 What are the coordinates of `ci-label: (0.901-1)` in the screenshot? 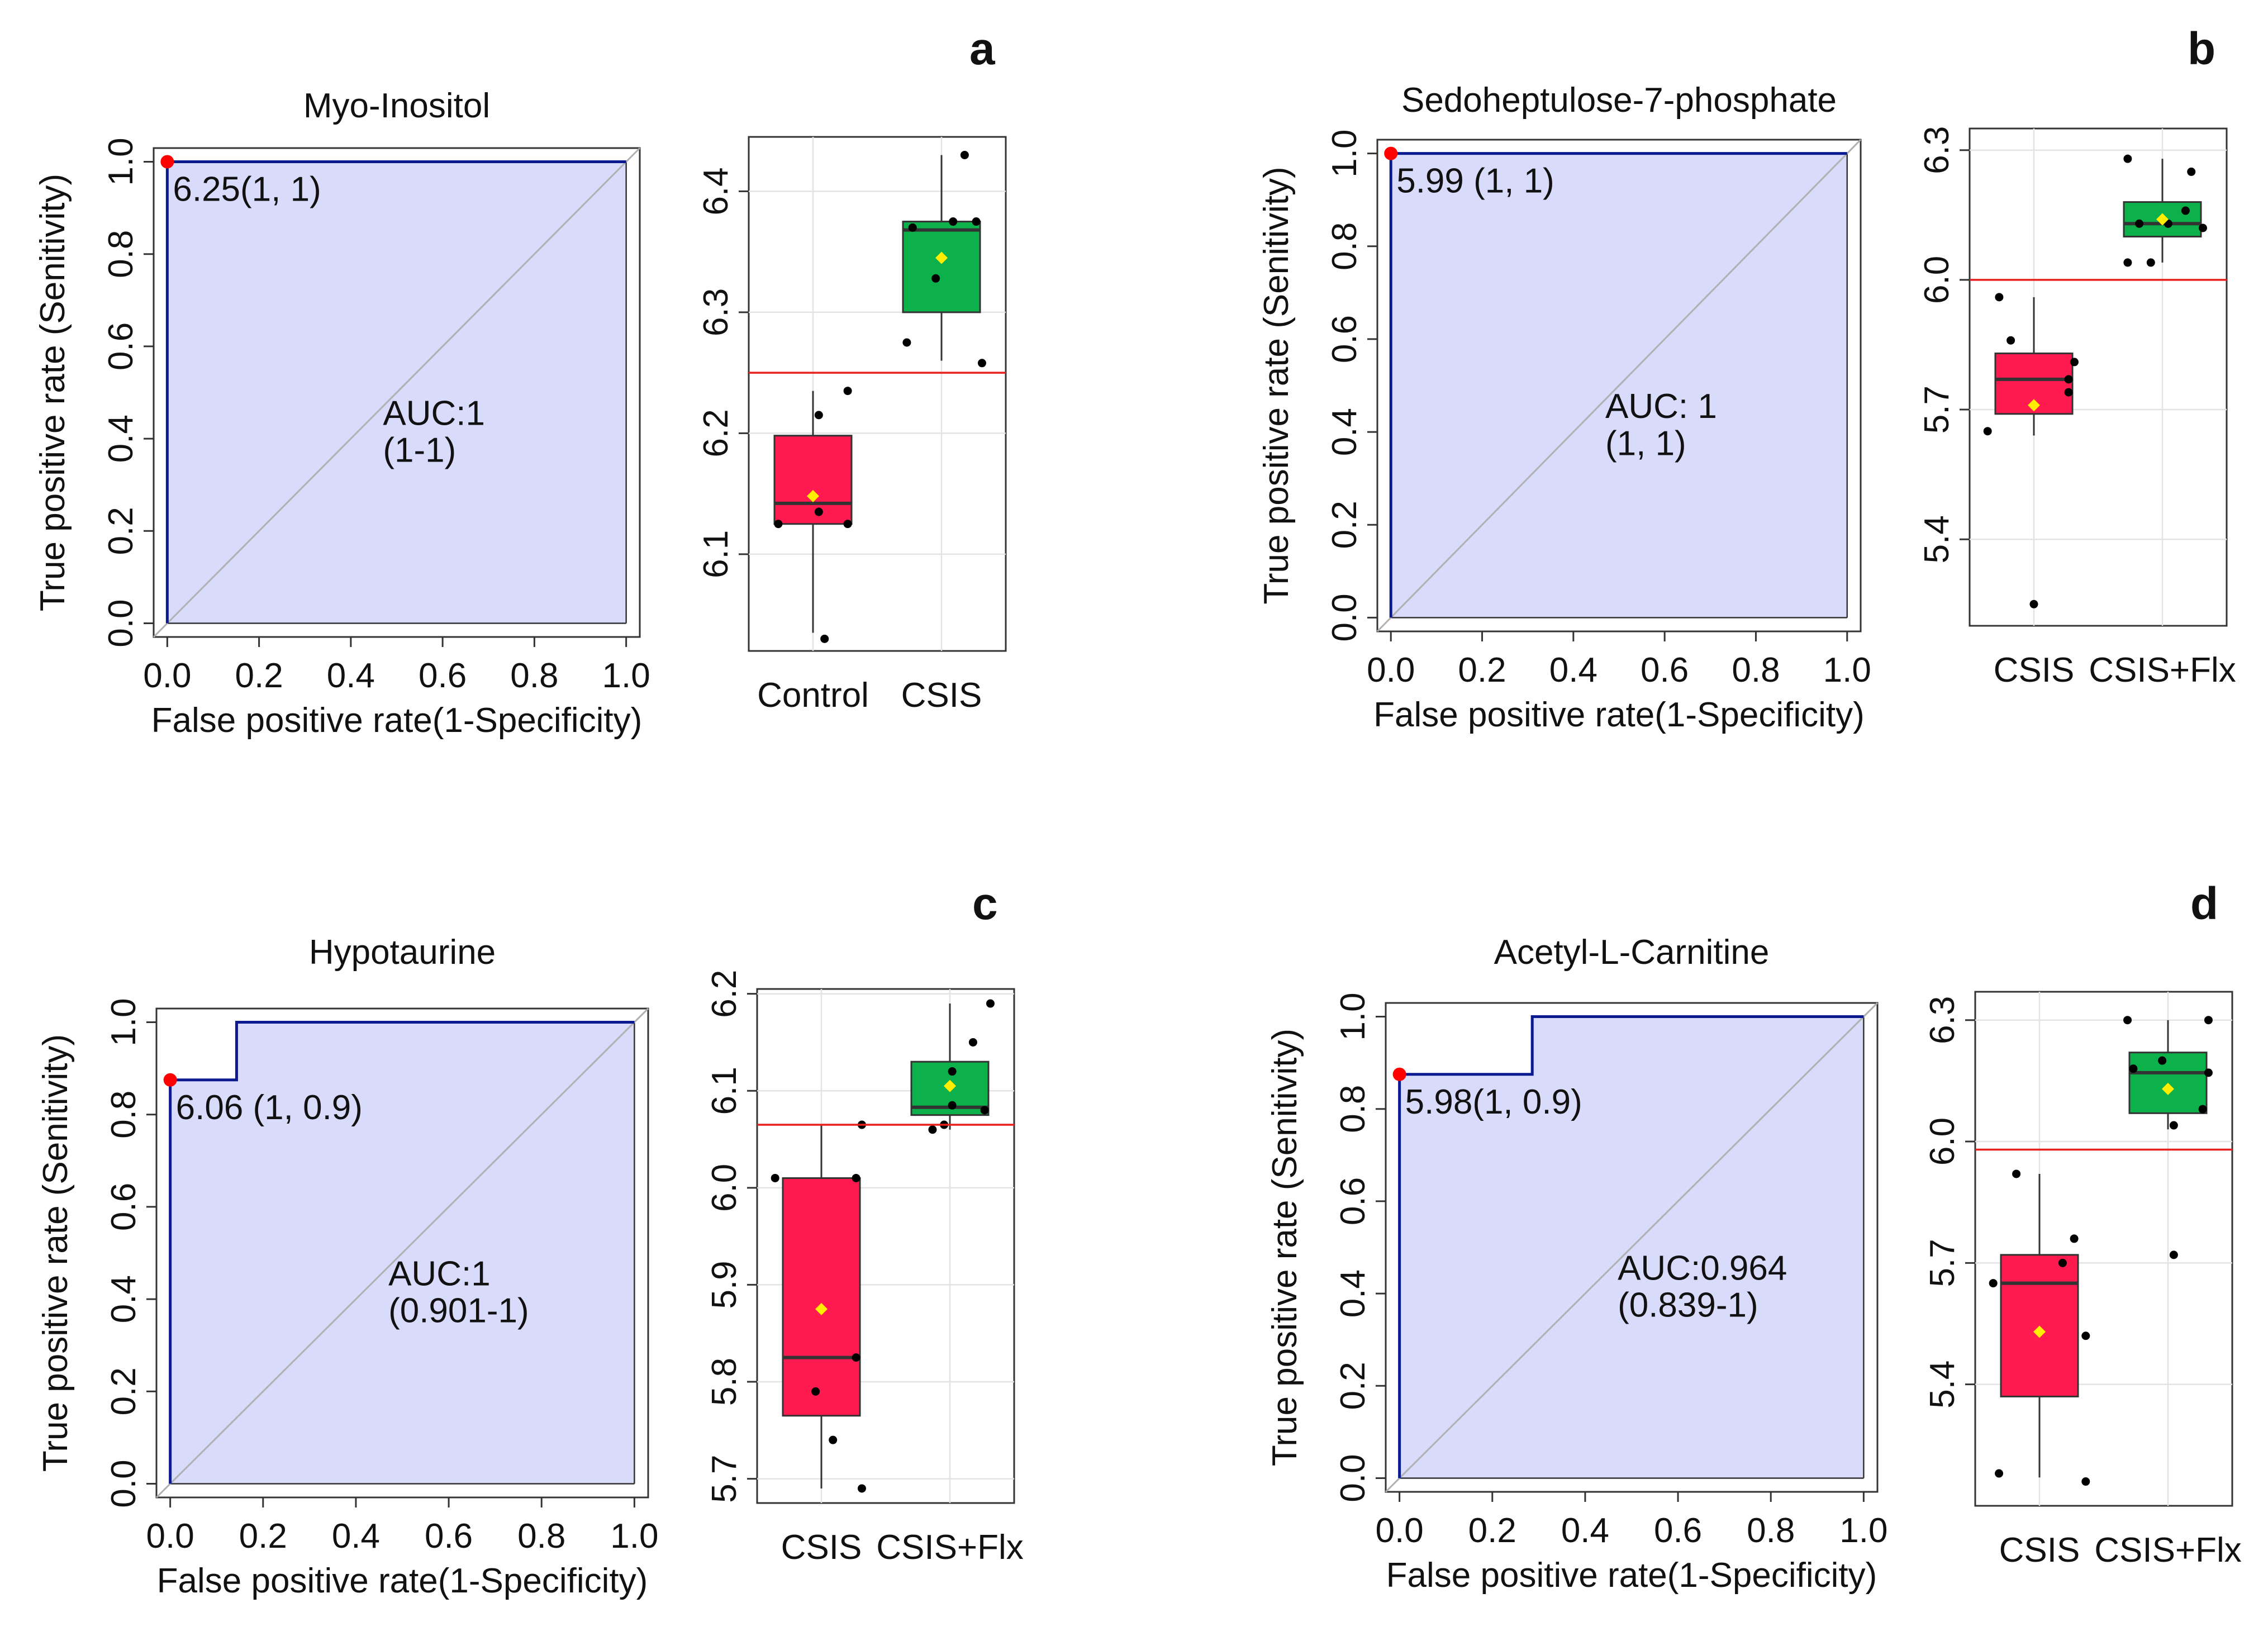 It's located at (458, 1310).